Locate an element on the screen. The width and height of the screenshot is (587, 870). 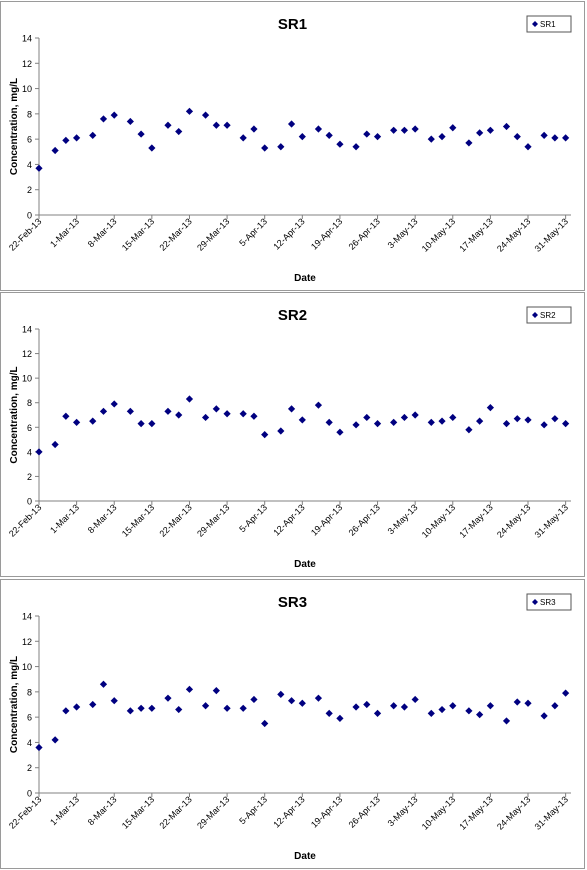
x-tick-label: 12-Apr-13 is located at coordinates (288, 233).